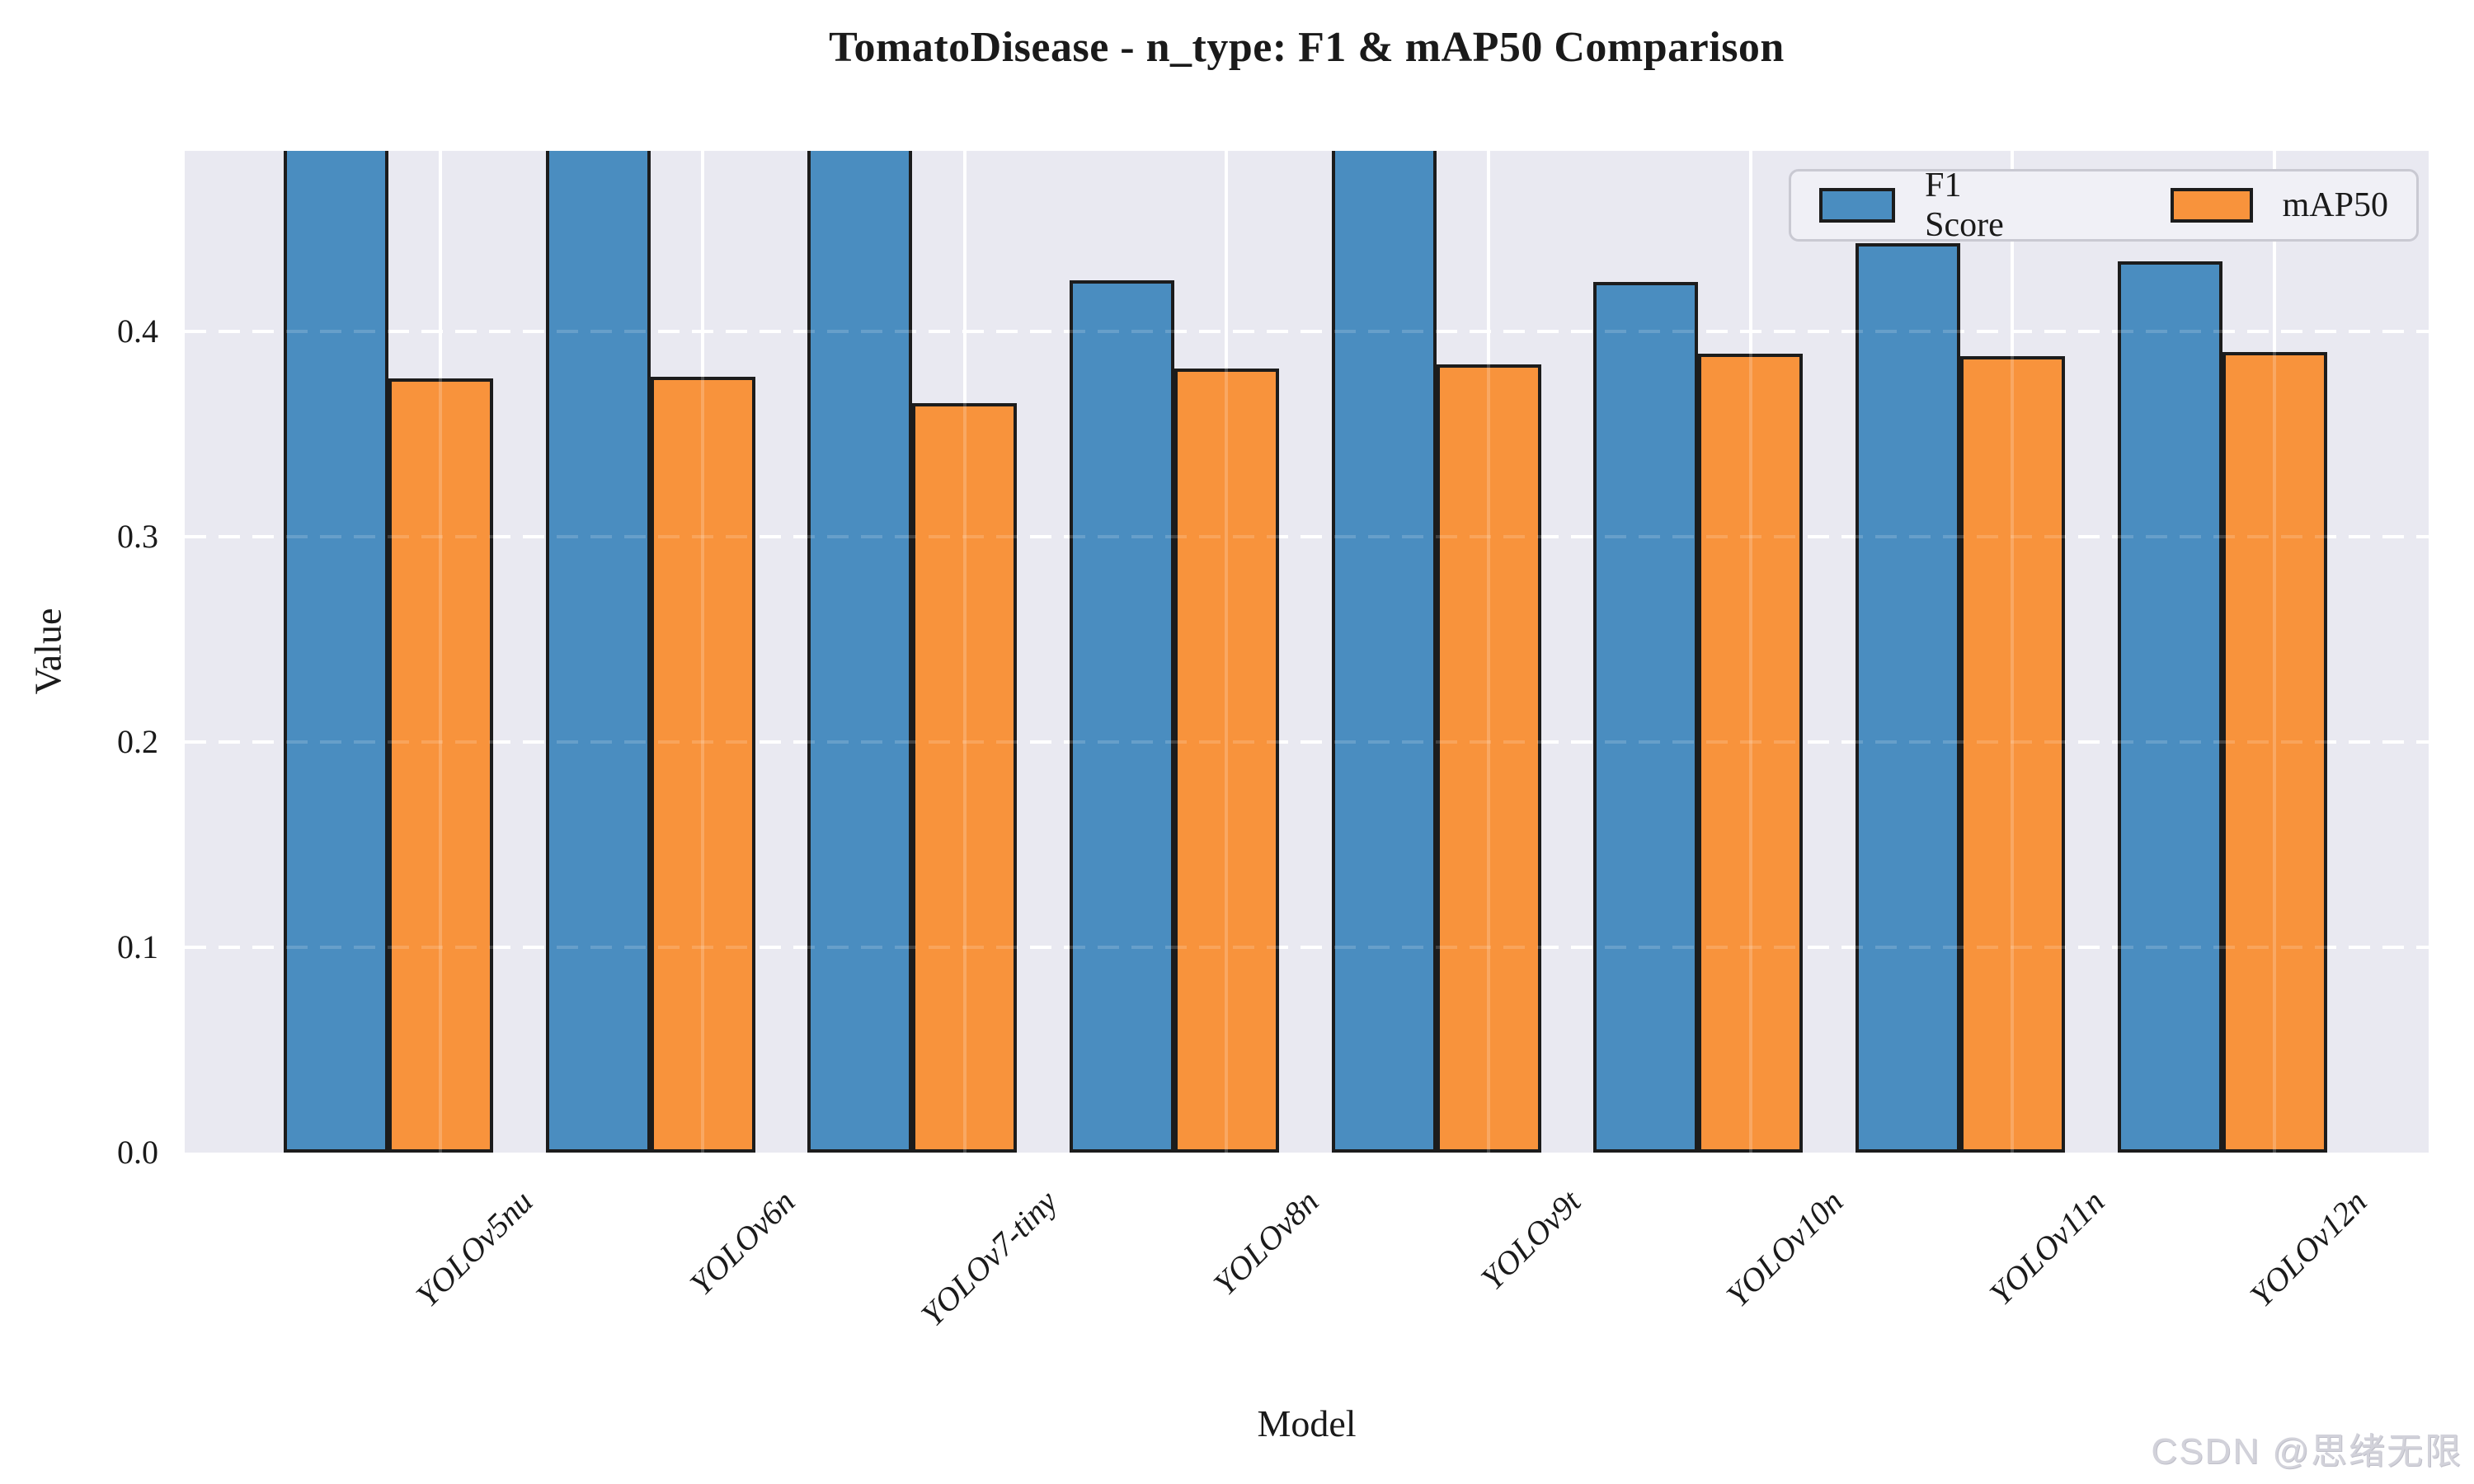 This screenshot has height=1484, width=2474. I want to click on bar-f1-yolov12n, so click(2169, 707).